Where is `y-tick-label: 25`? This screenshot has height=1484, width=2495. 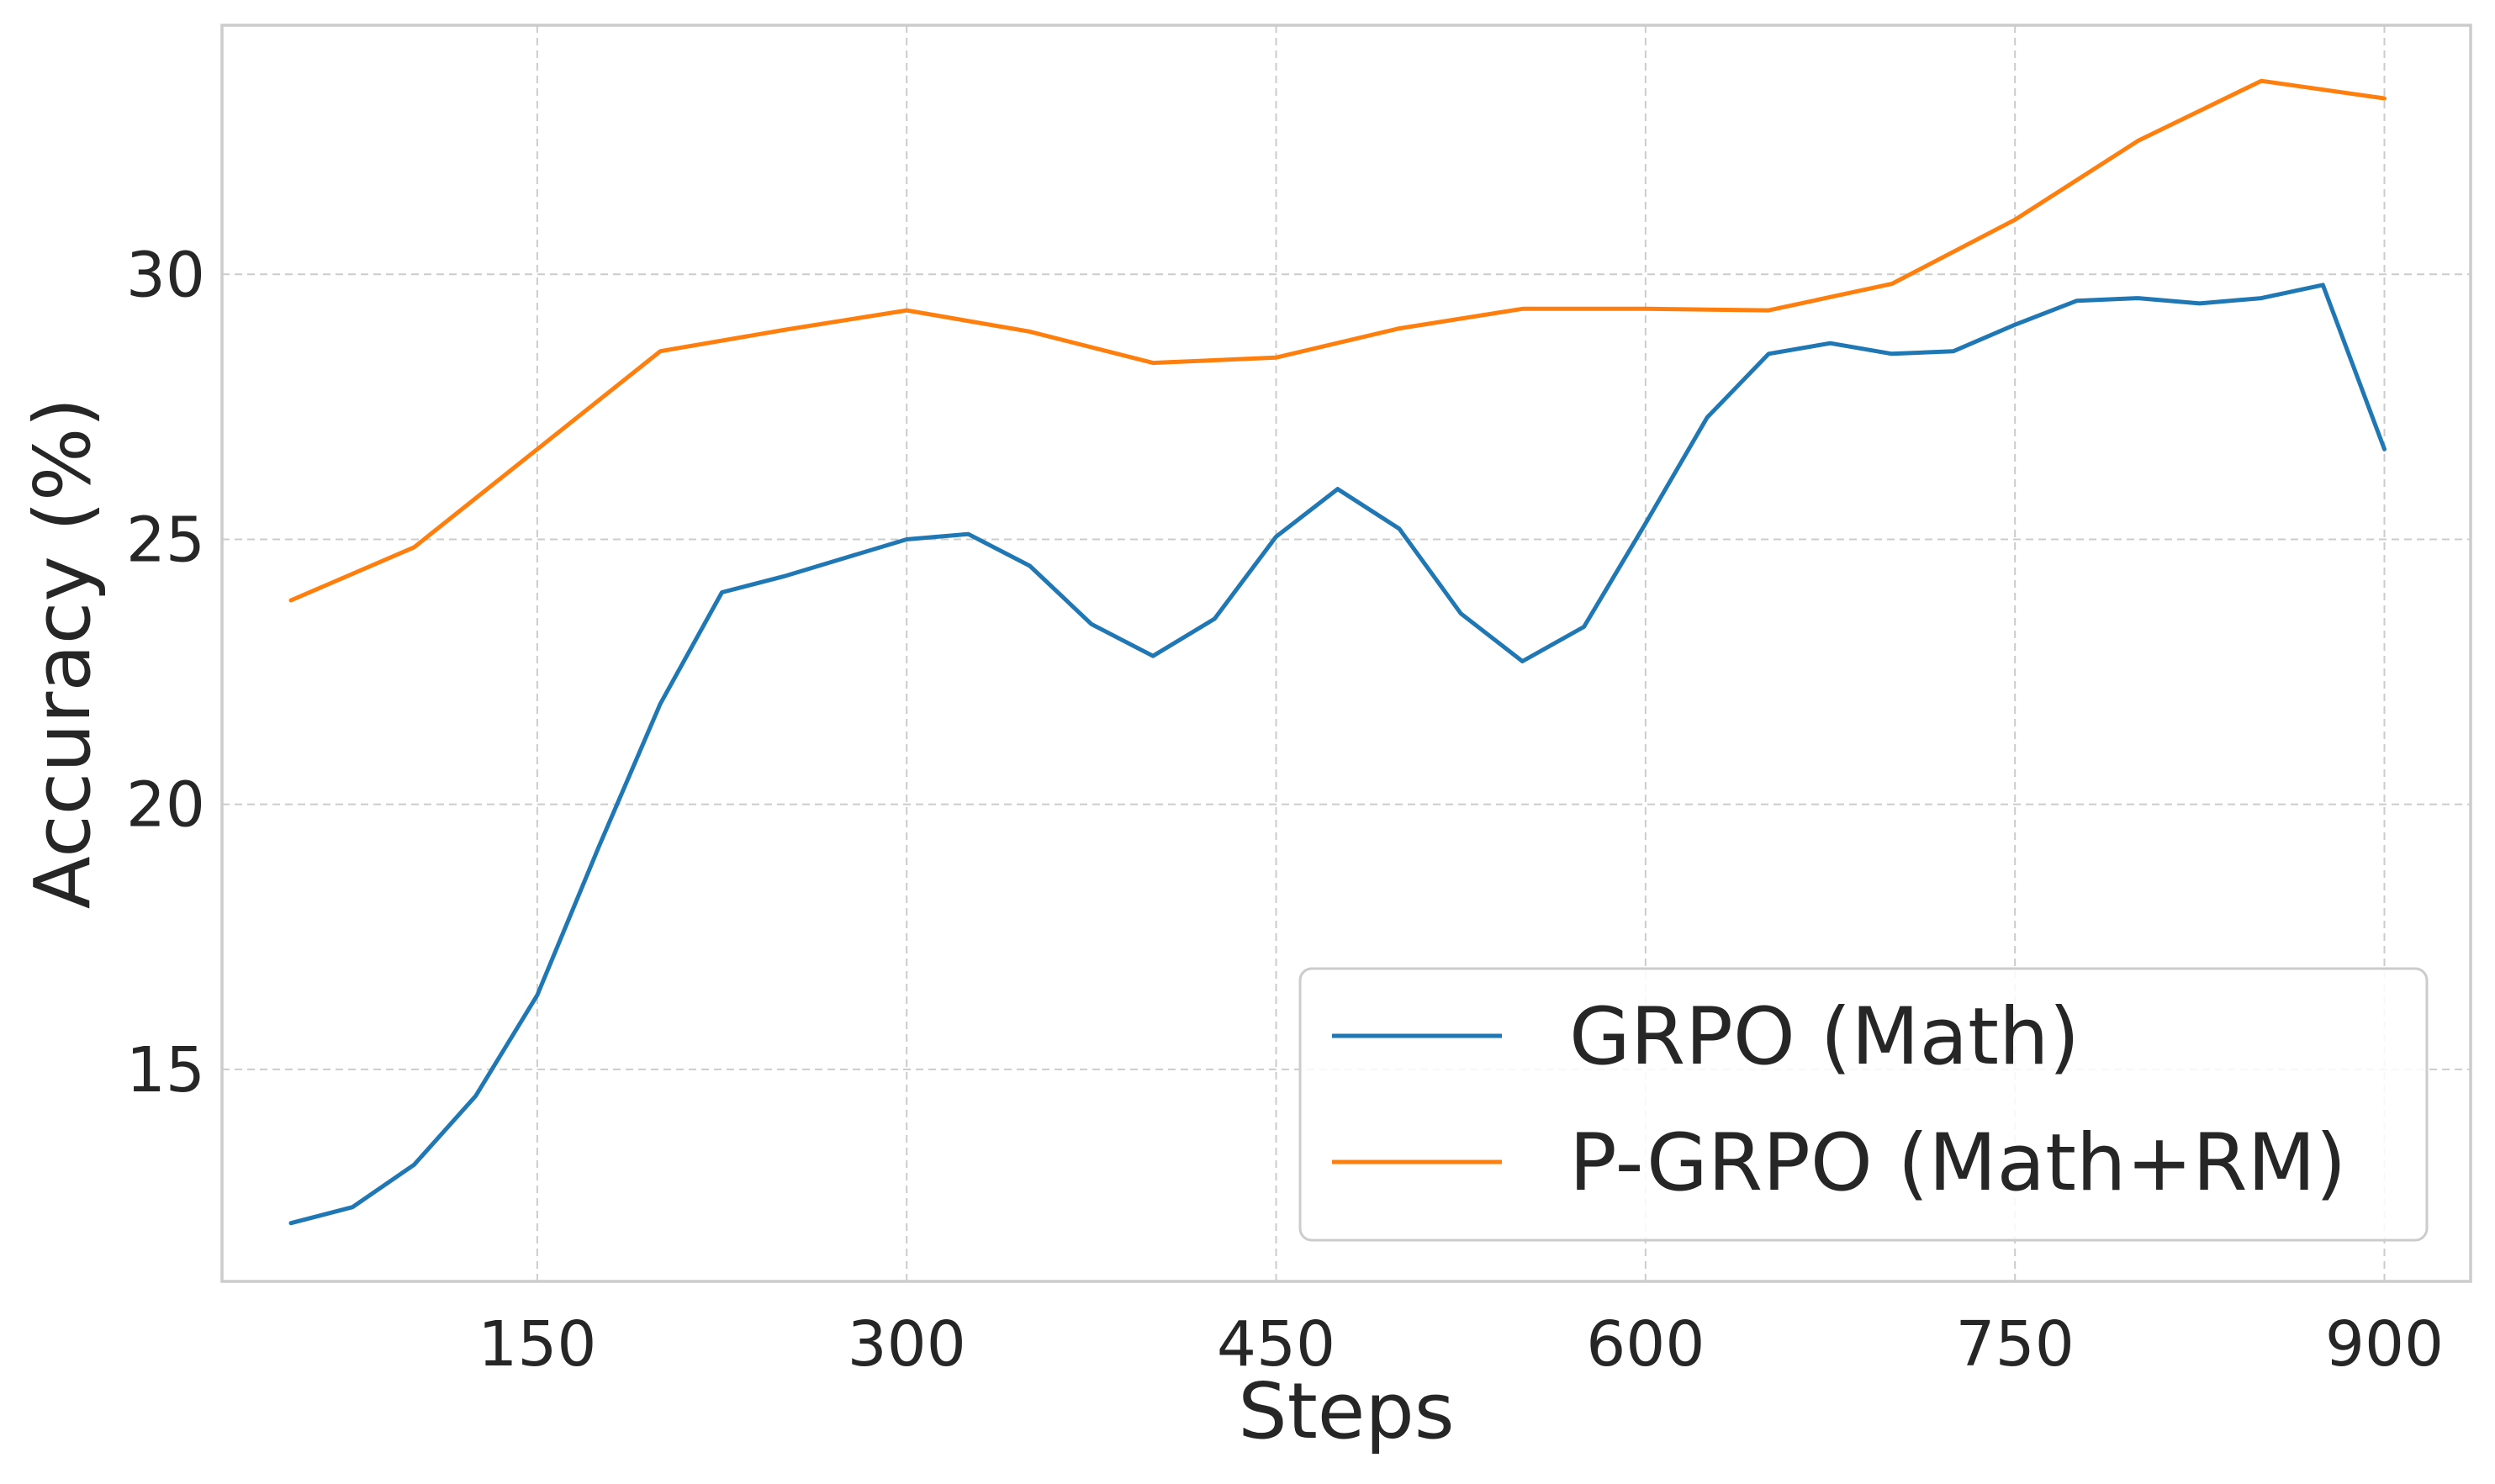
y-tick-label: 25 is located at coordinates (165, 540).